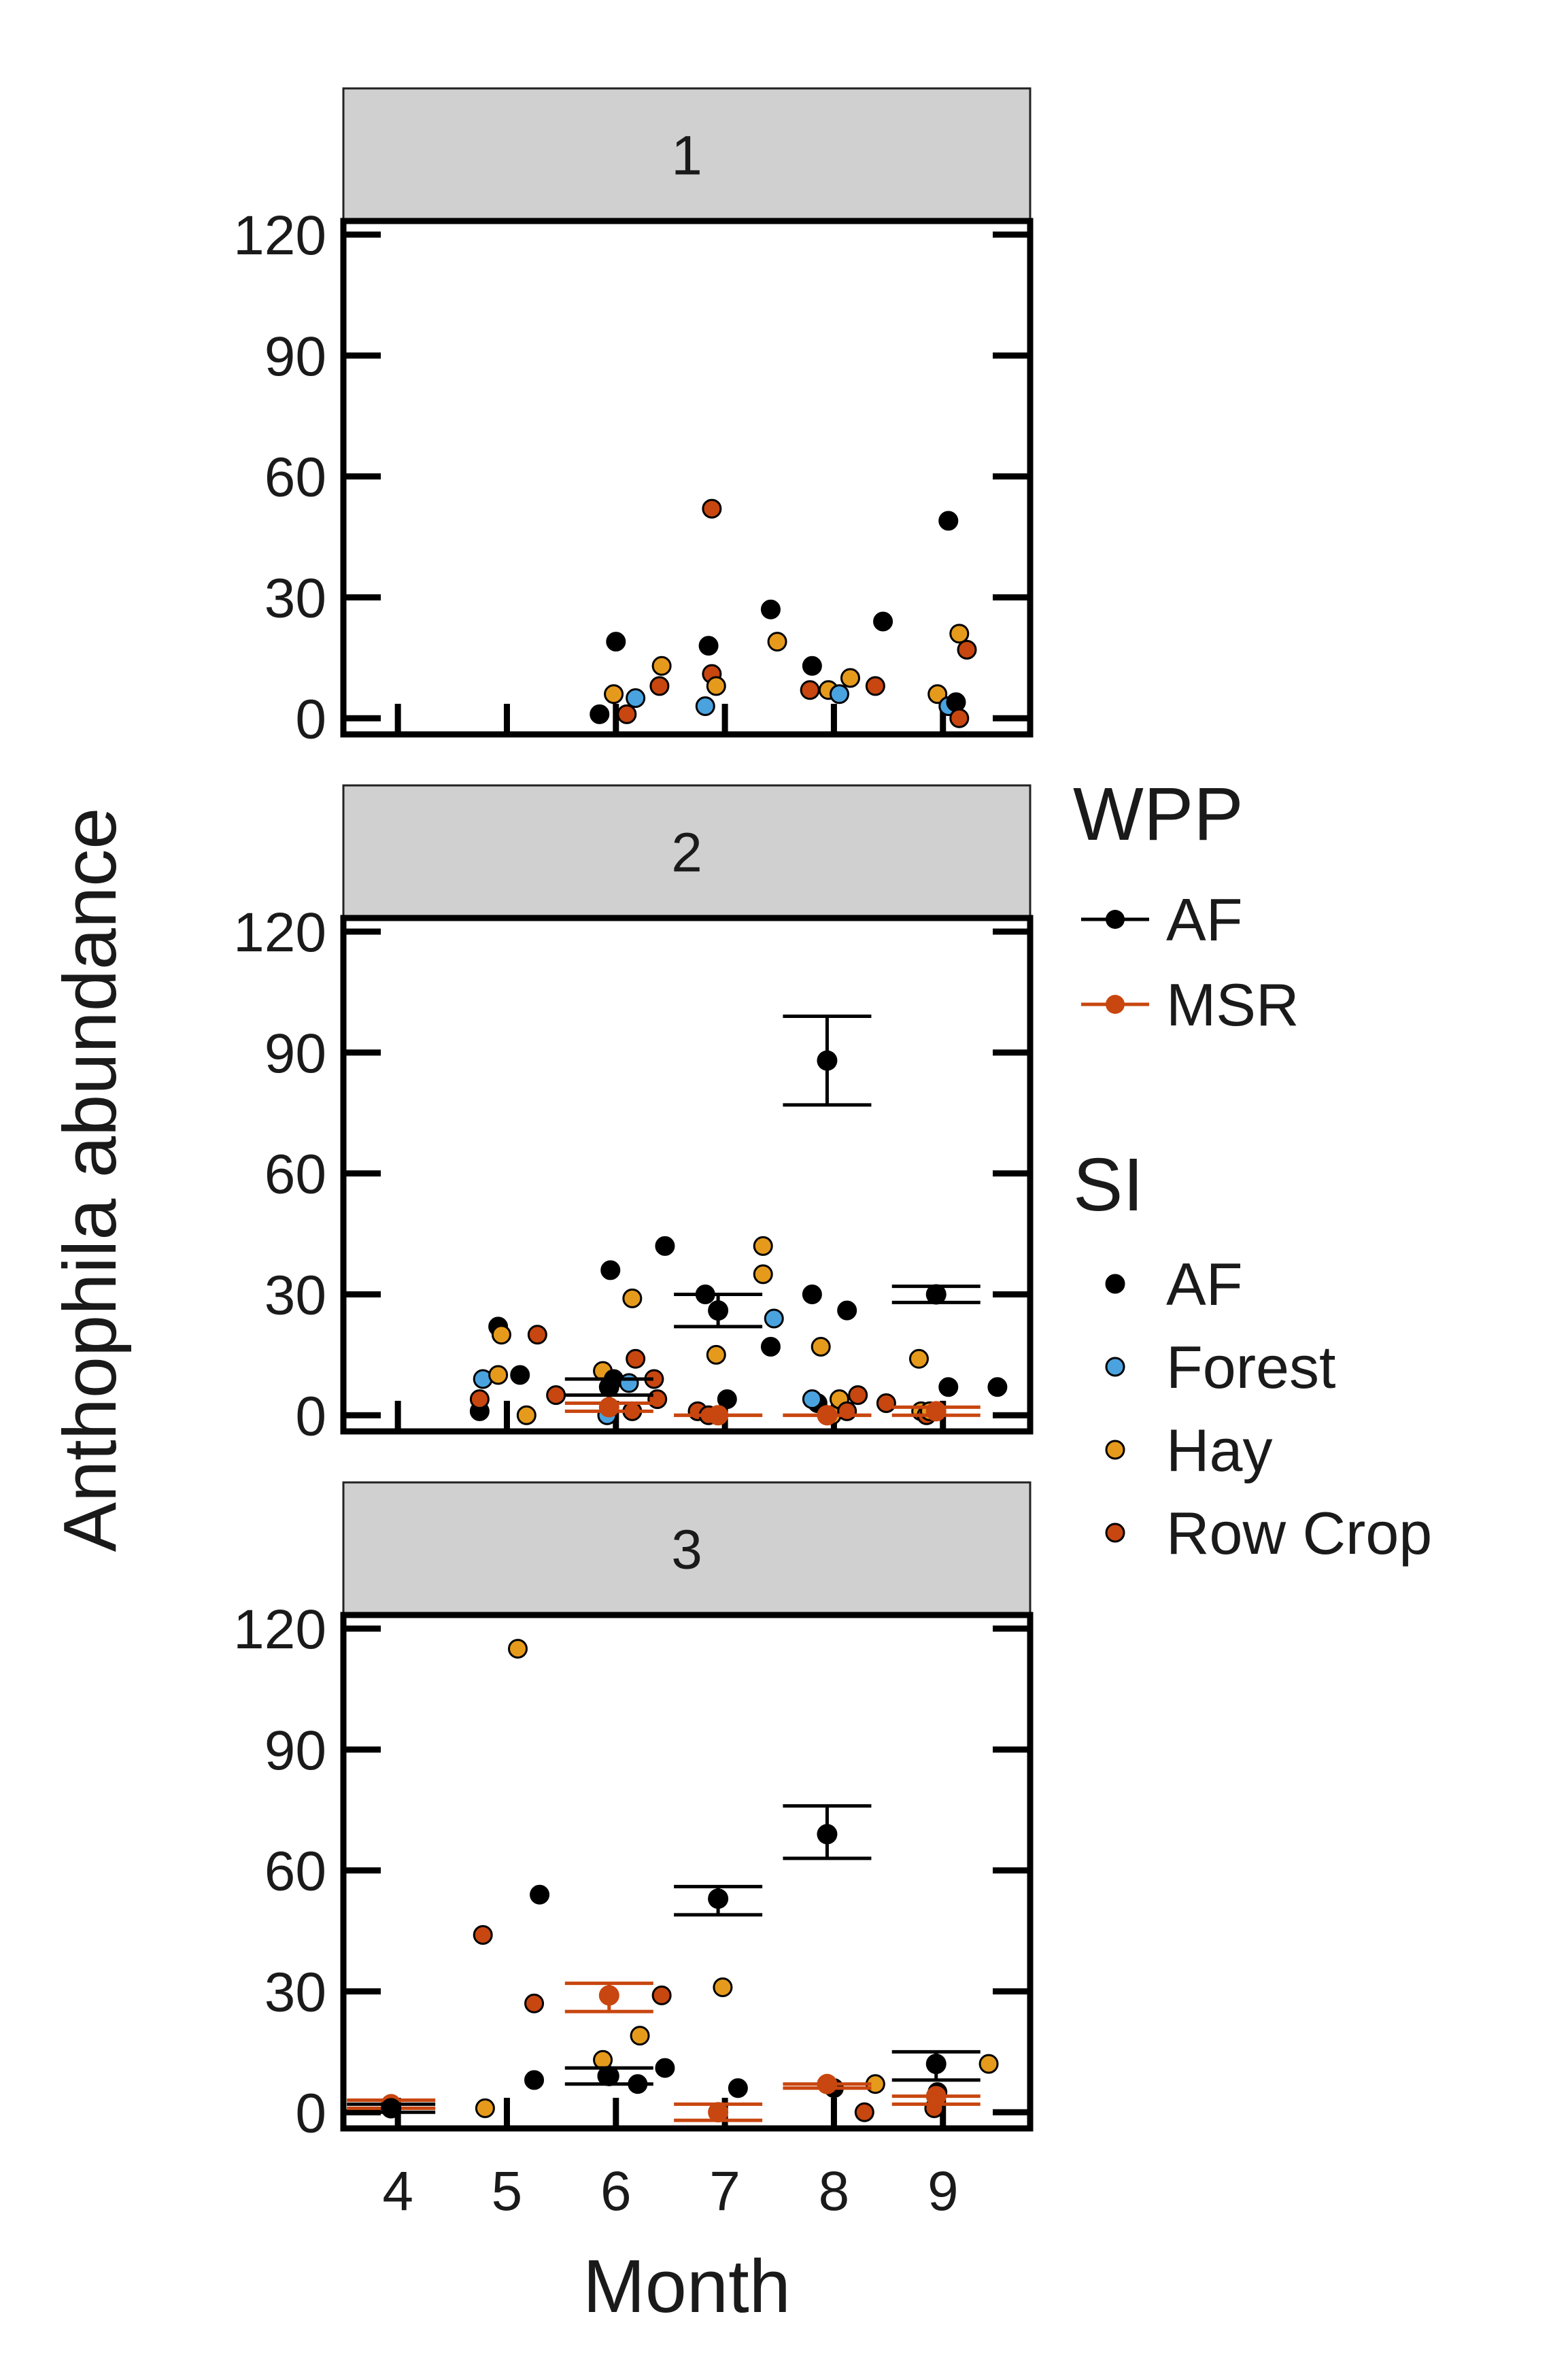  Describe the element at coordinates (1268, 1409) in the screenshot. I see `legend-si-items: AF Forest Hay Row Crop` at that location.